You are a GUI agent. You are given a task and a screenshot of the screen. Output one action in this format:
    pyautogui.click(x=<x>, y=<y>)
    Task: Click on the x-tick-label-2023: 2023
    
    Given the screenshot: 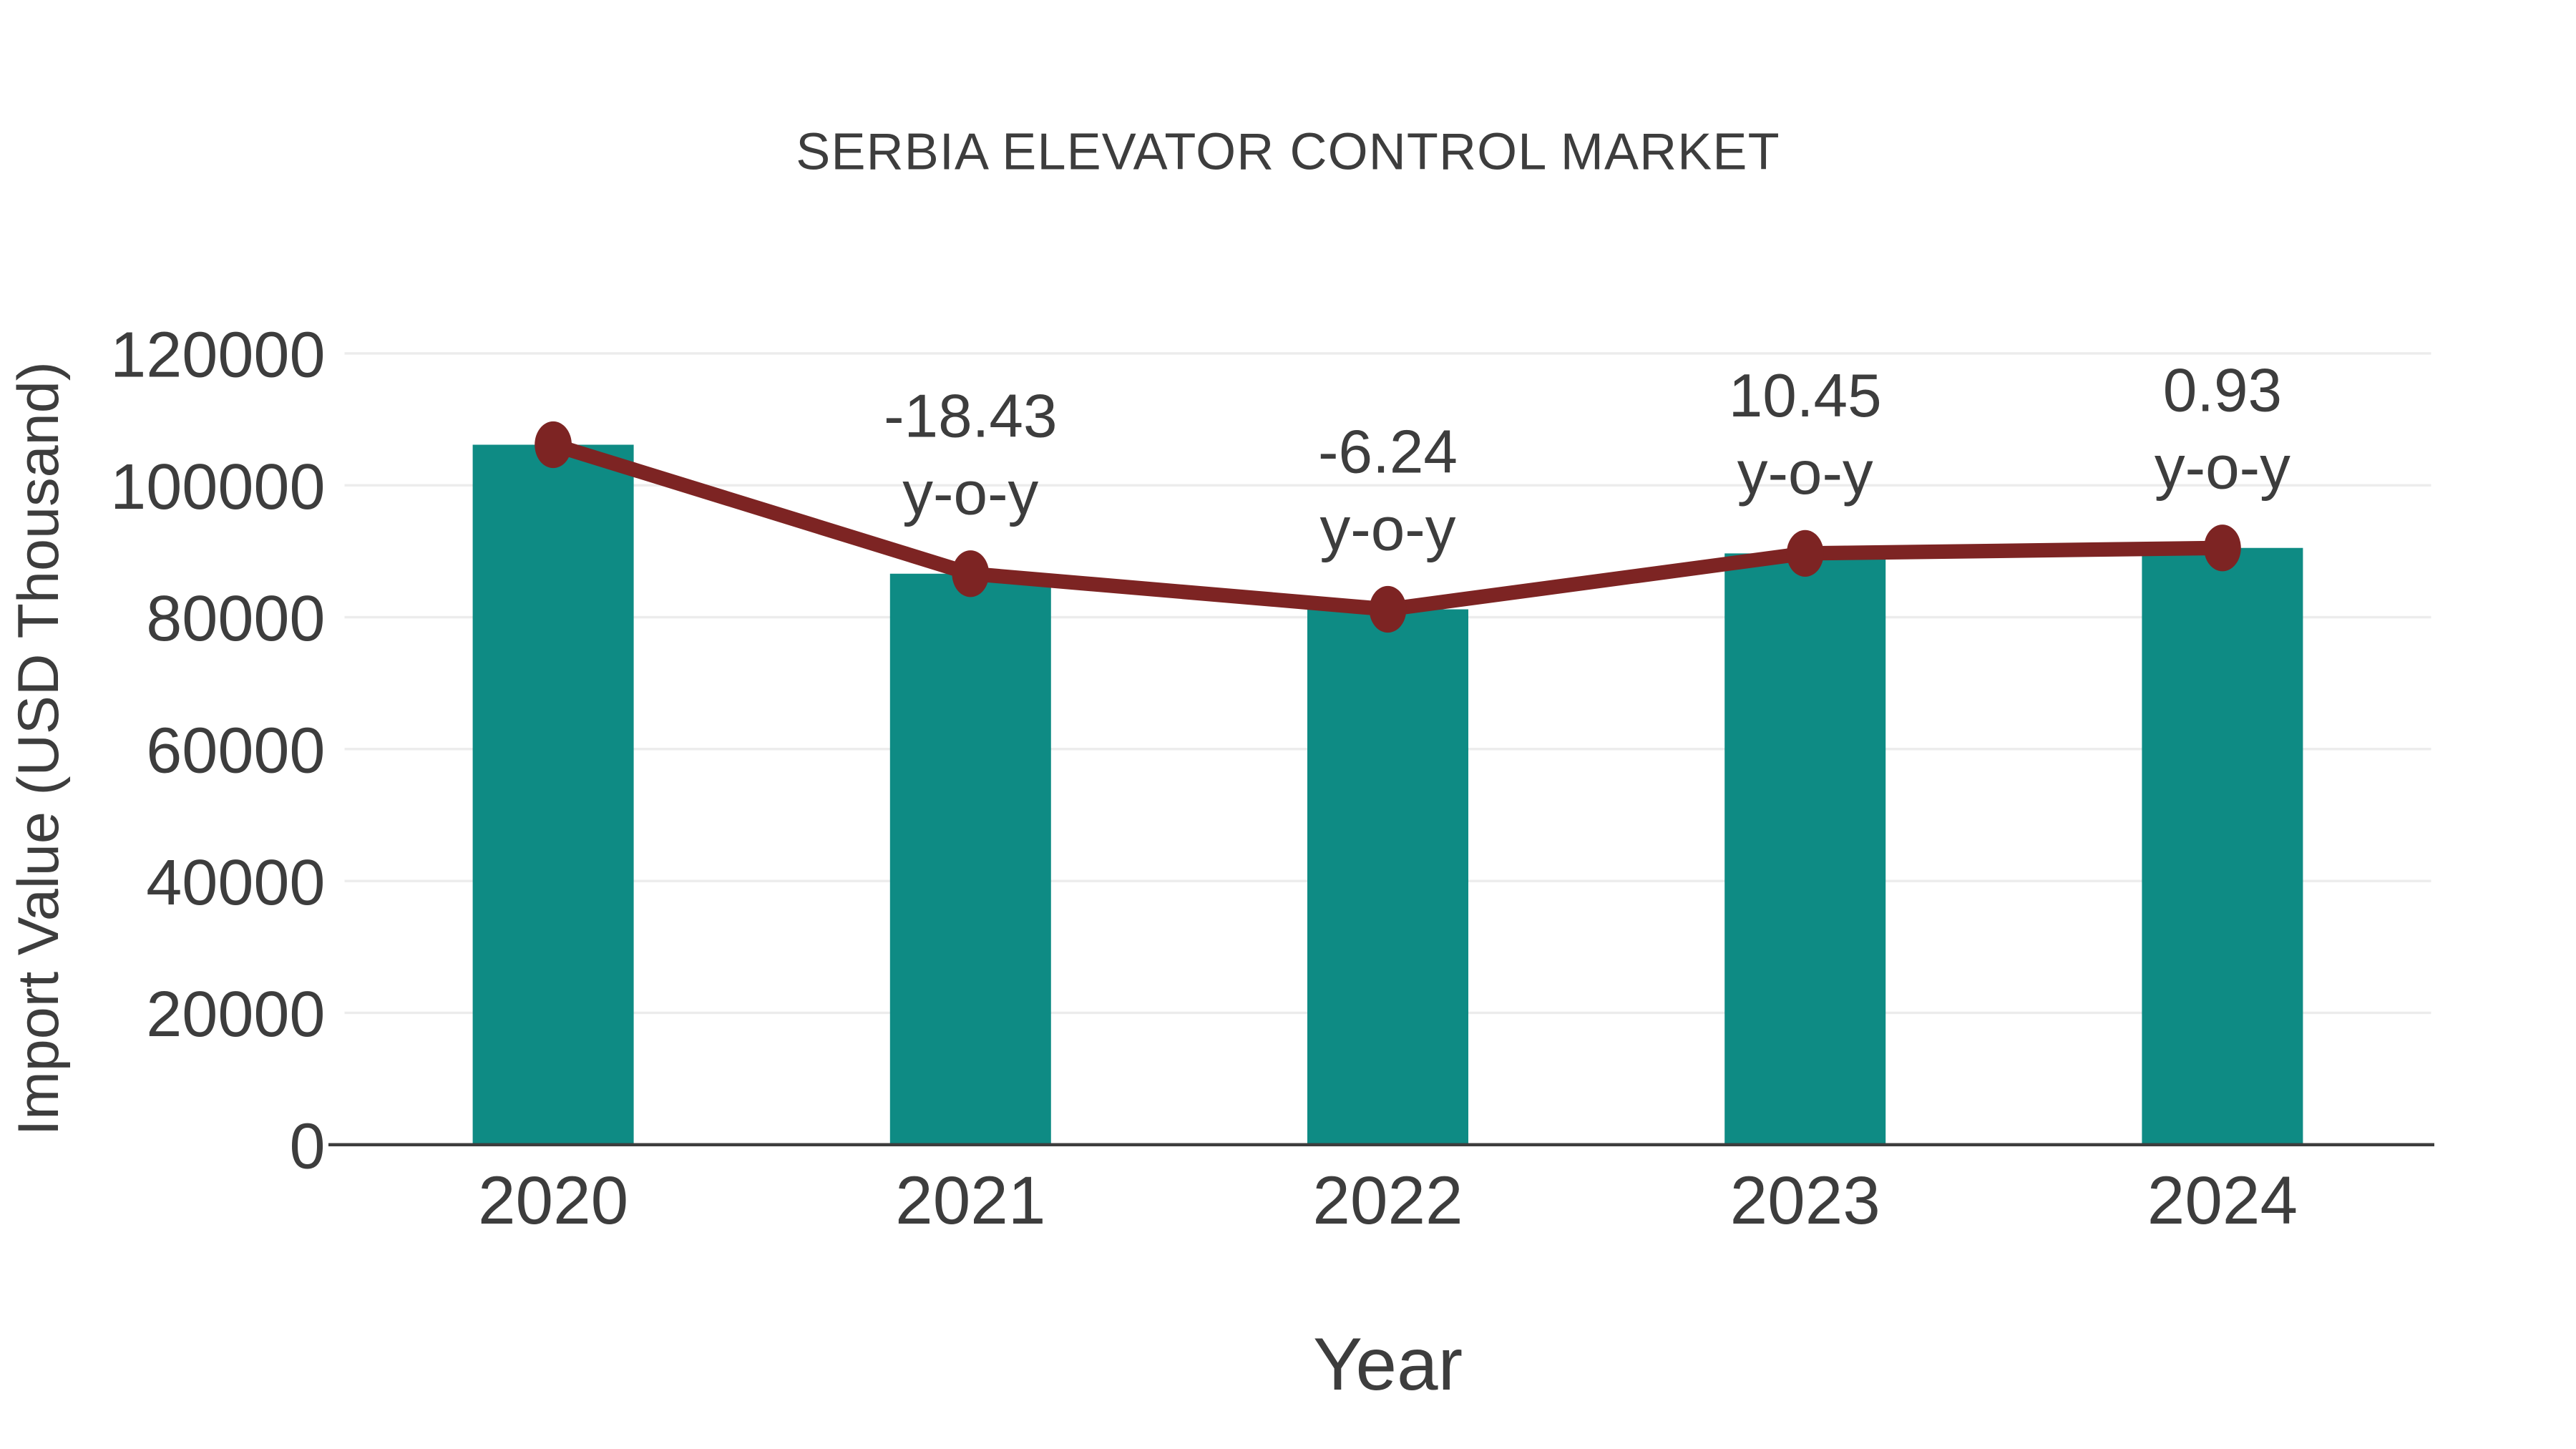 What is the action you would take?
    pyautogui.click(x=1805, y=1201)
    